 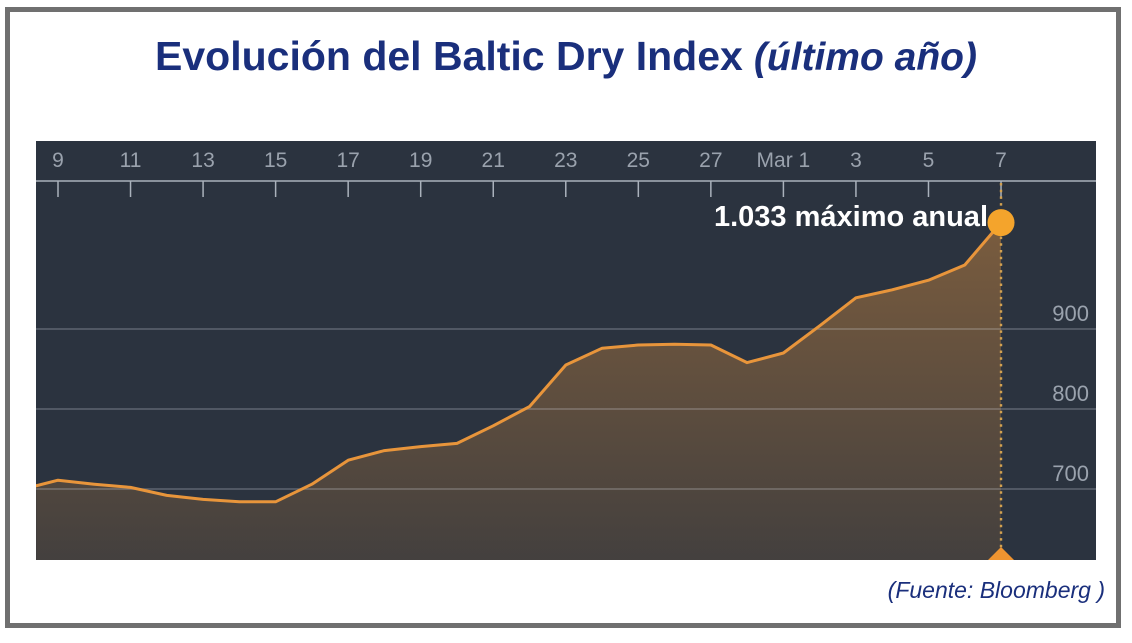 I want to click on x-tick-label: 19, so click(x=420, y=160).